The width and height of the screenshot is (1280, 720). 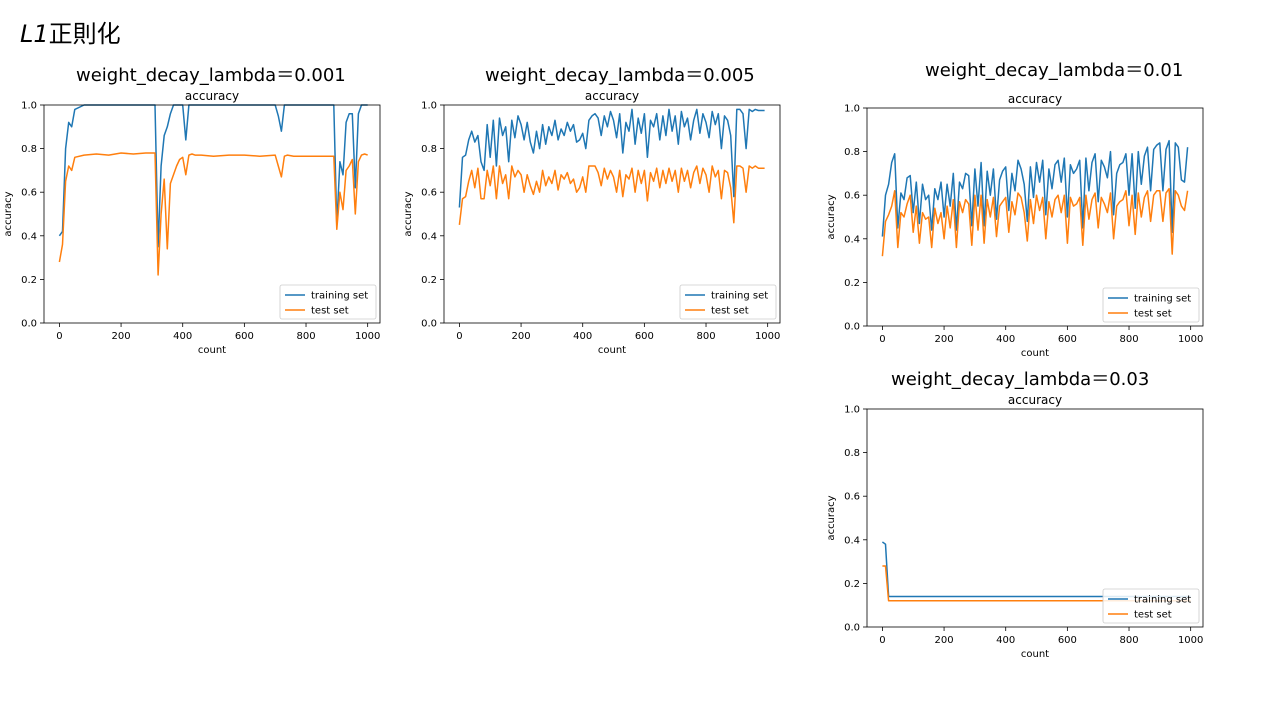 I want to click on panel-heading-2: weight_decay_lambda＝0.005, so click(x=620, y=75).